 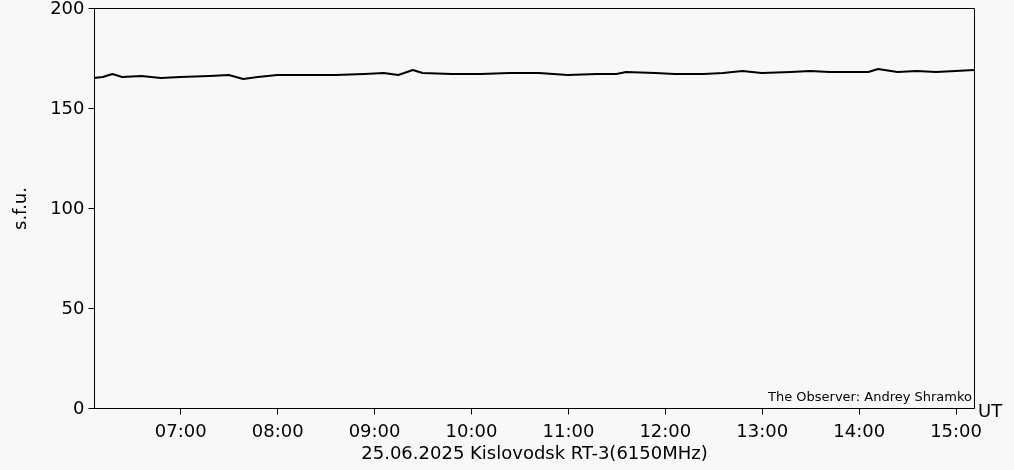 I want to click on x-tick-label: 11:00, so click(x=568, y=430).